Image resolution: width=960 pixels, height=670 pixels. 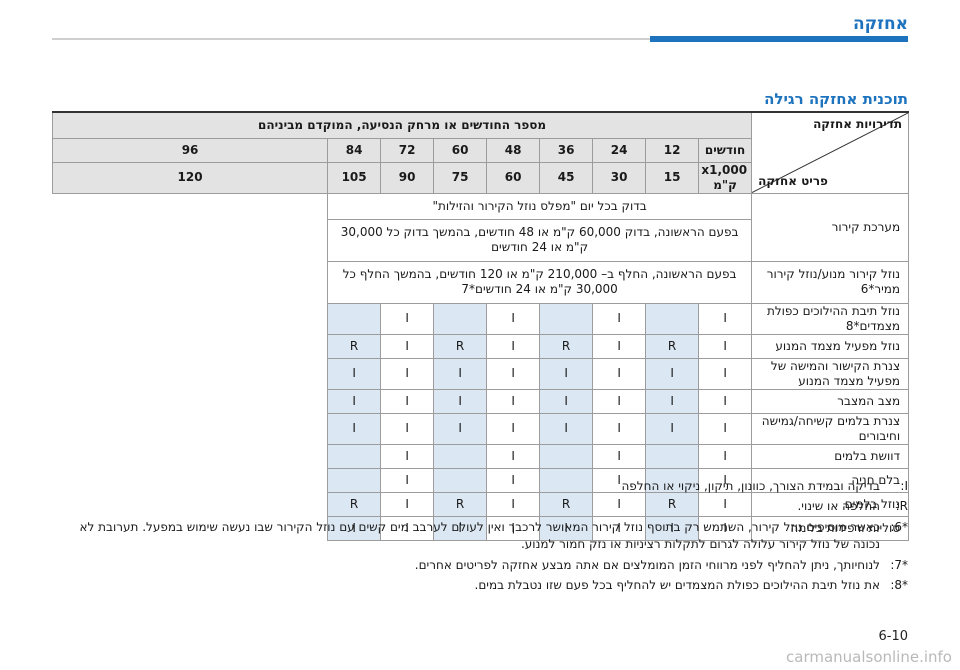 I want to click on watermark-text: carmanualsonline.info, so click(x=869, y=657).